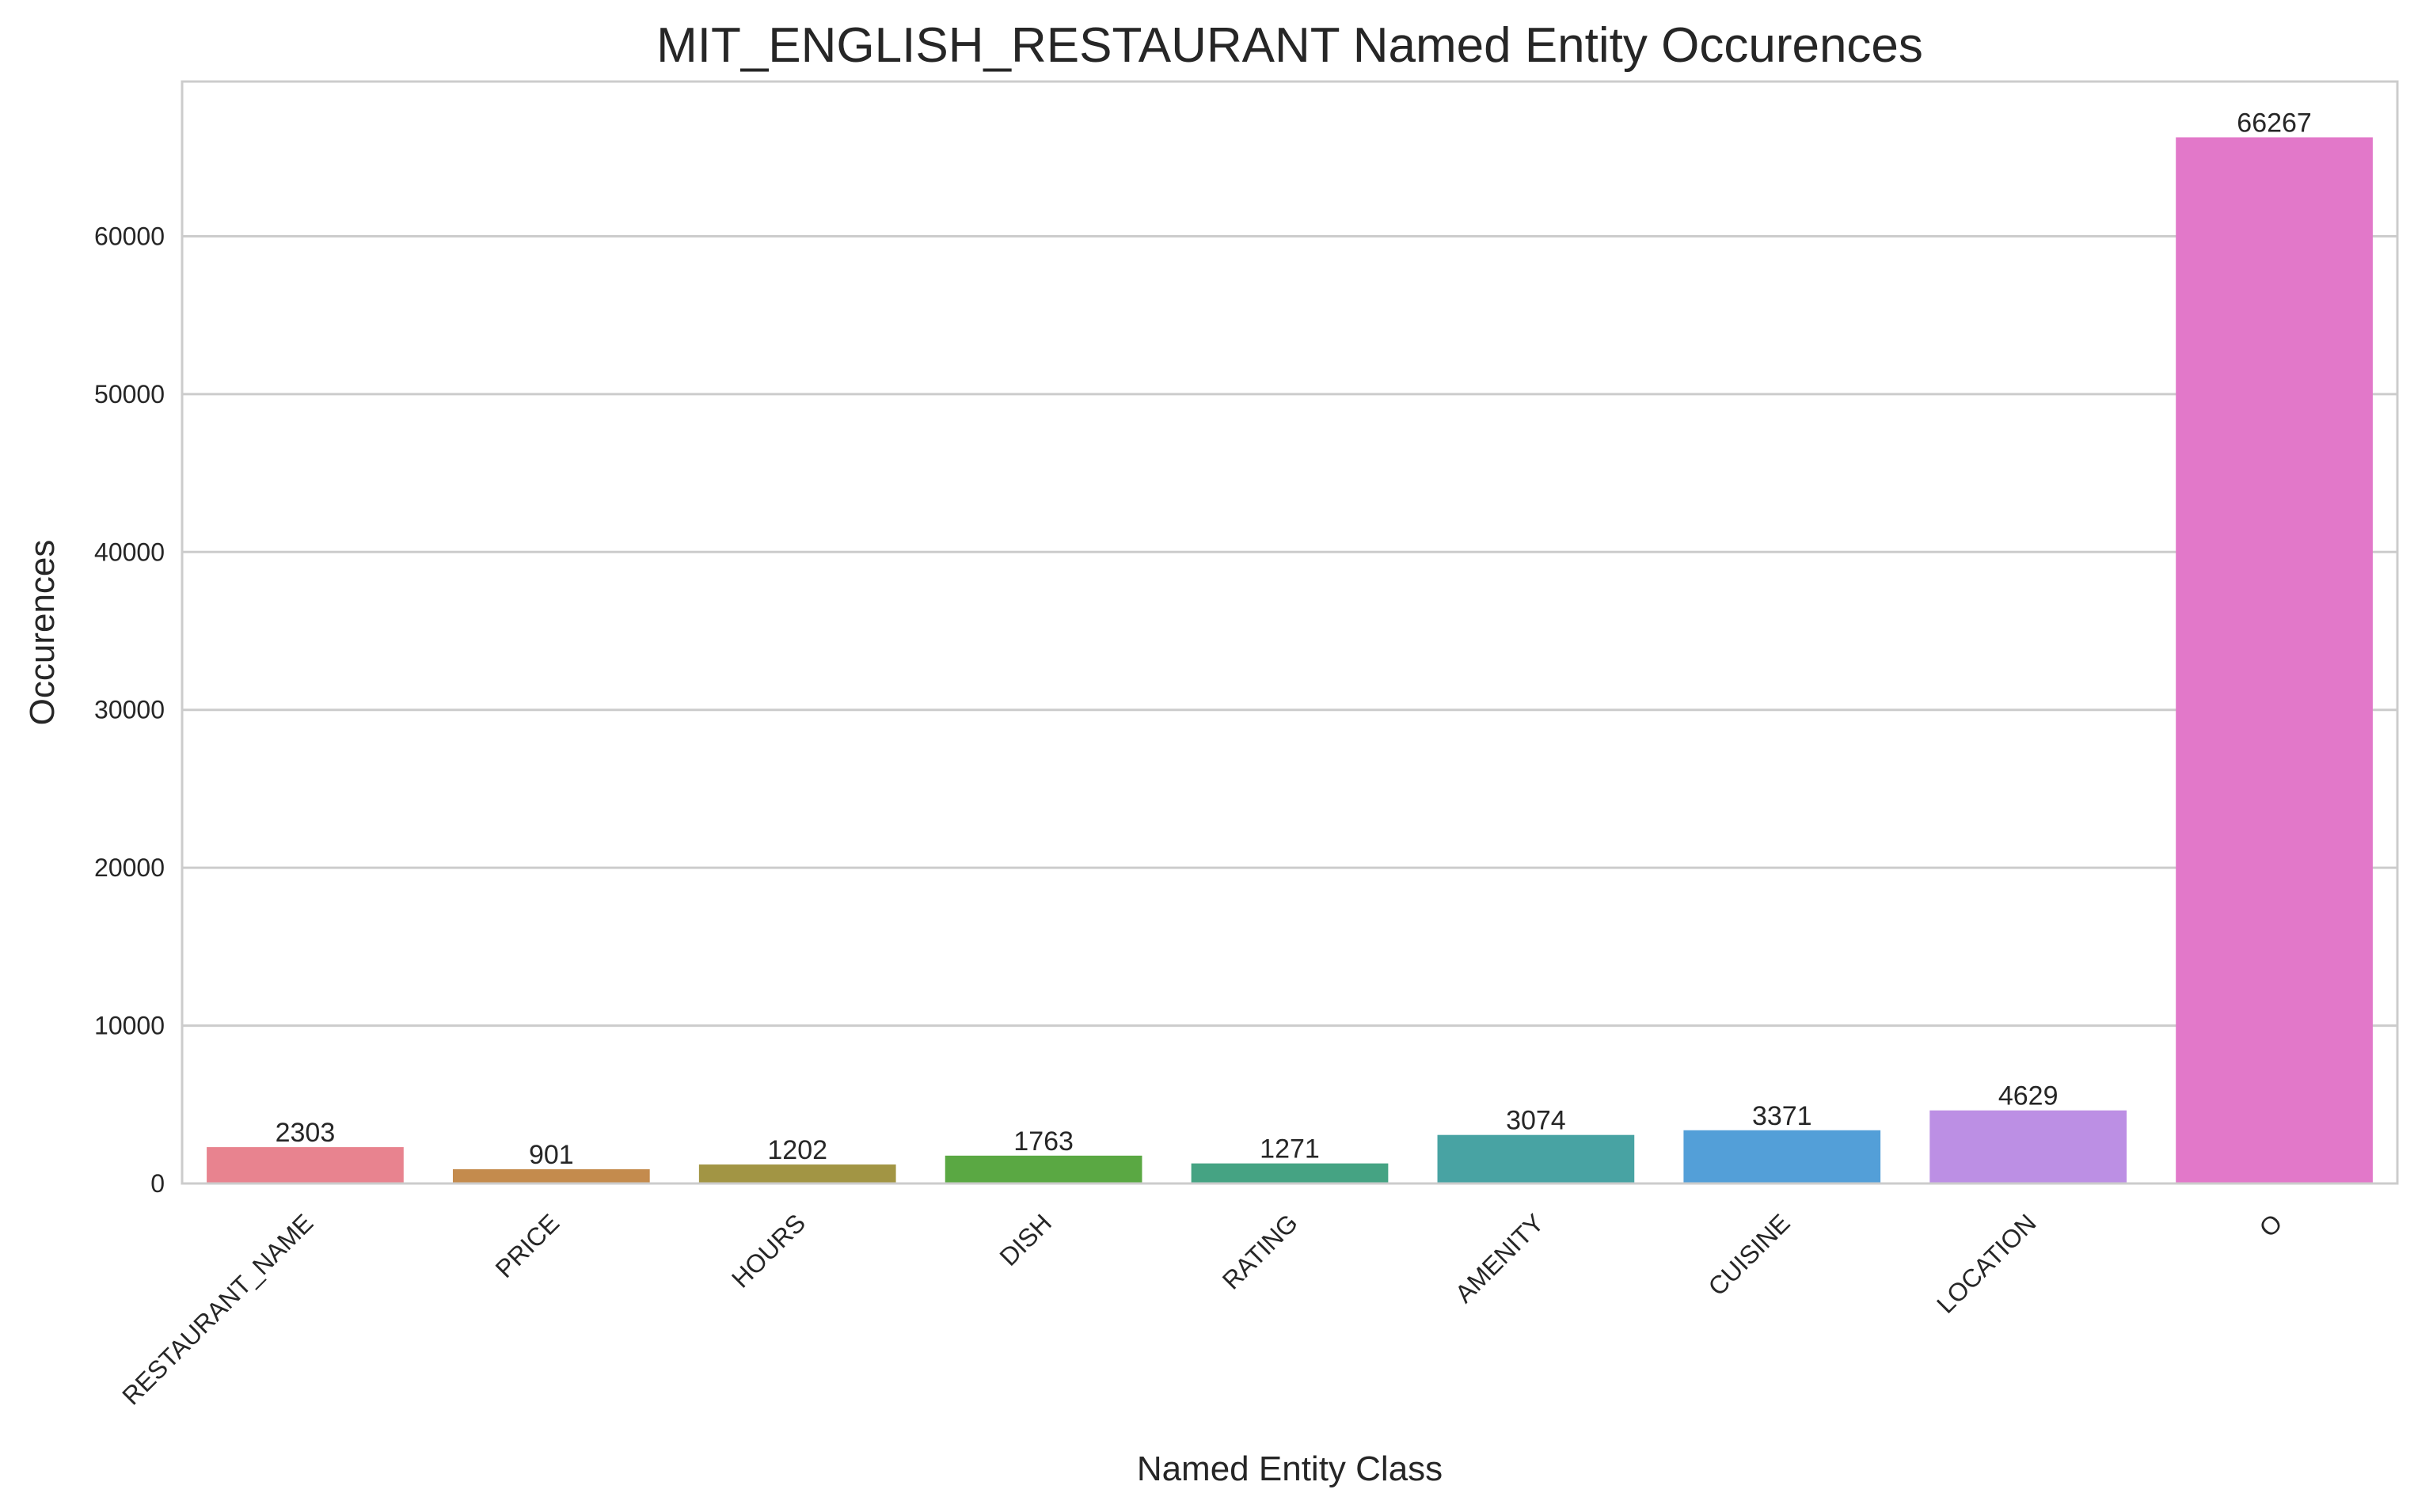  What do you see at coordinates (1290, 1173) in the screenshot?
I see `bar-rating` at bounding box center [1290, 1173].